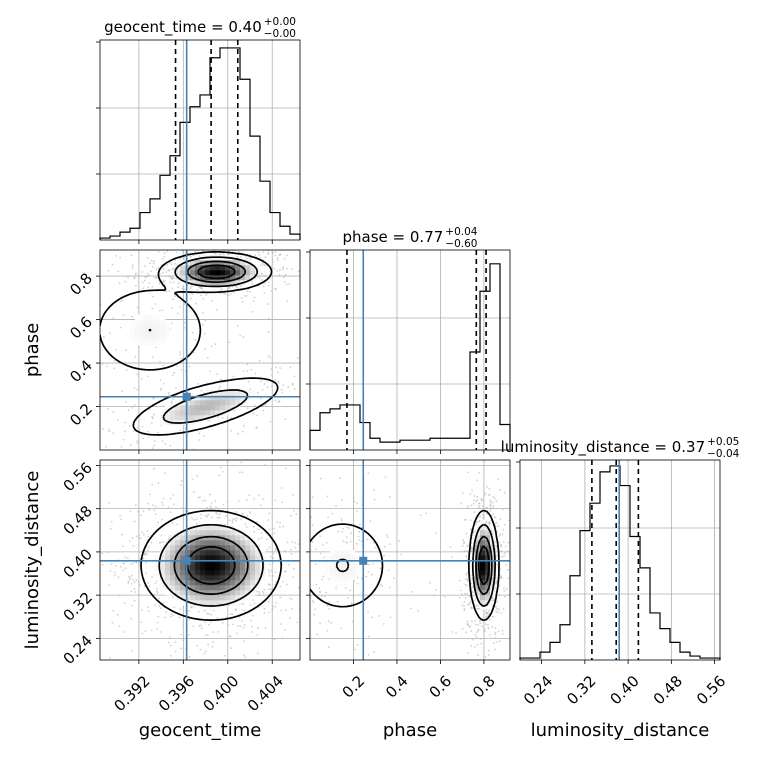 This screenshot has height=760, width=760. I want to click on param-title: phase = 0.77, so click(393, 237).